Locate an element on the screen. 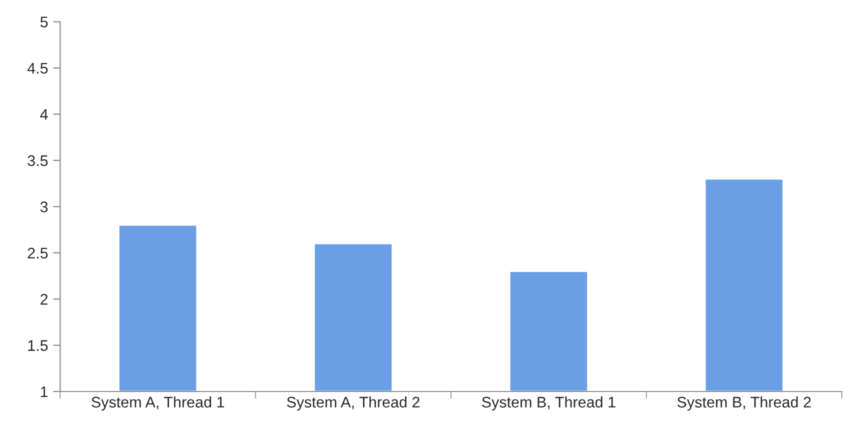 The image size is (859, 435). y-tick-label: 4 is located at coordinates (44, 114).